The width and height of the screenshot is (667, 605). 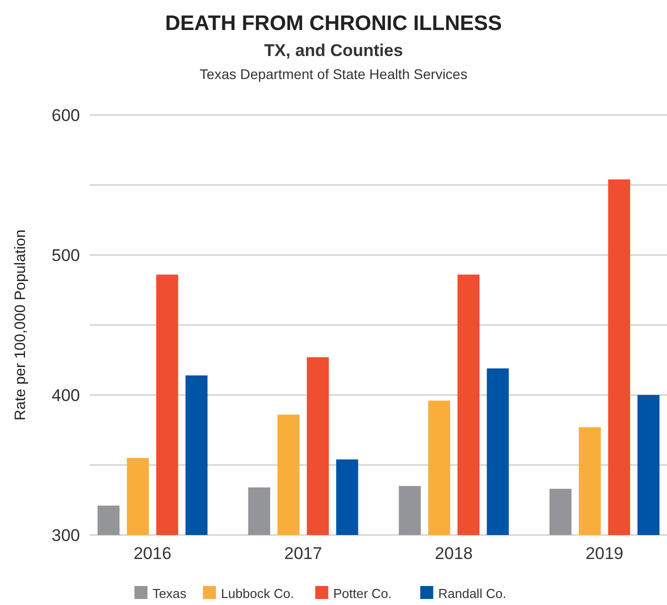 I want to click on y-tick-label: 400, so click(x=66, y=395).